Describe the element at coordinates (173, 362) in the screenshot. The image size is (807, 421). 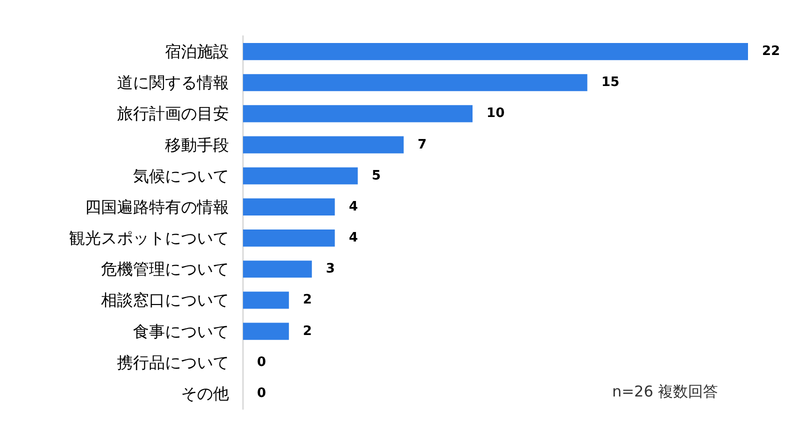
I see `y-tick-label: 携行品について` at that location.